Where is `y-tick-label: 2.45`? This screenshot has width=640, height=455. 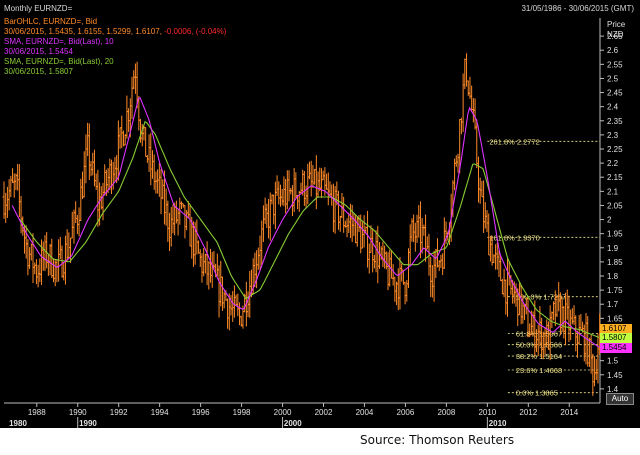
y-tick-label: 2.45 is located at coordinates (615, 93).